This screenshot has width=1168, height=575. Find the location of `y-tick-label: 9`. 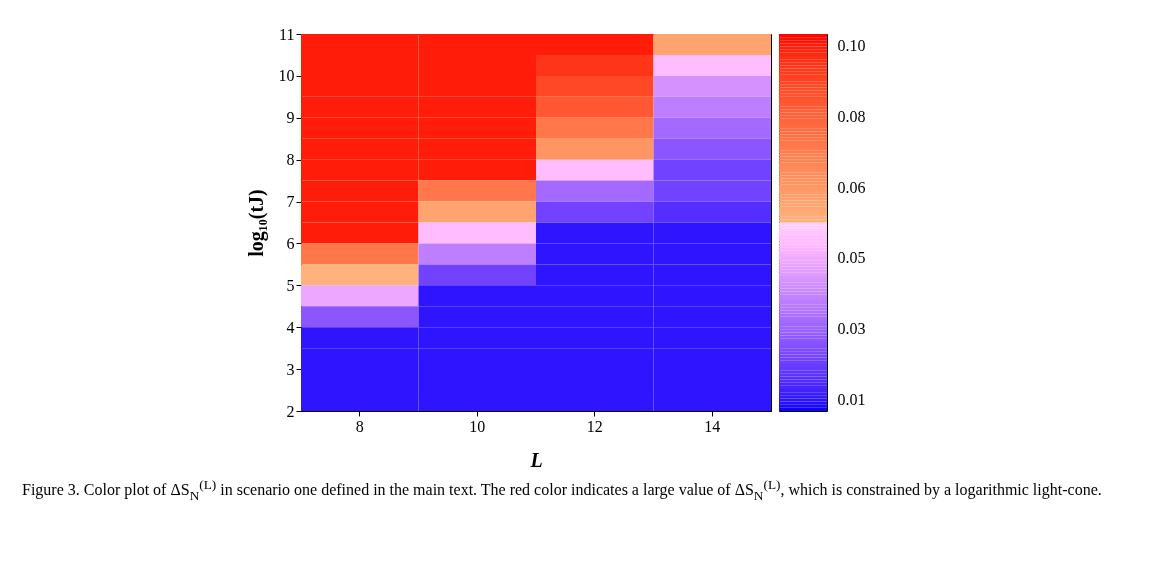

y-tick-label: 9 is located at coordinates (290, 118).